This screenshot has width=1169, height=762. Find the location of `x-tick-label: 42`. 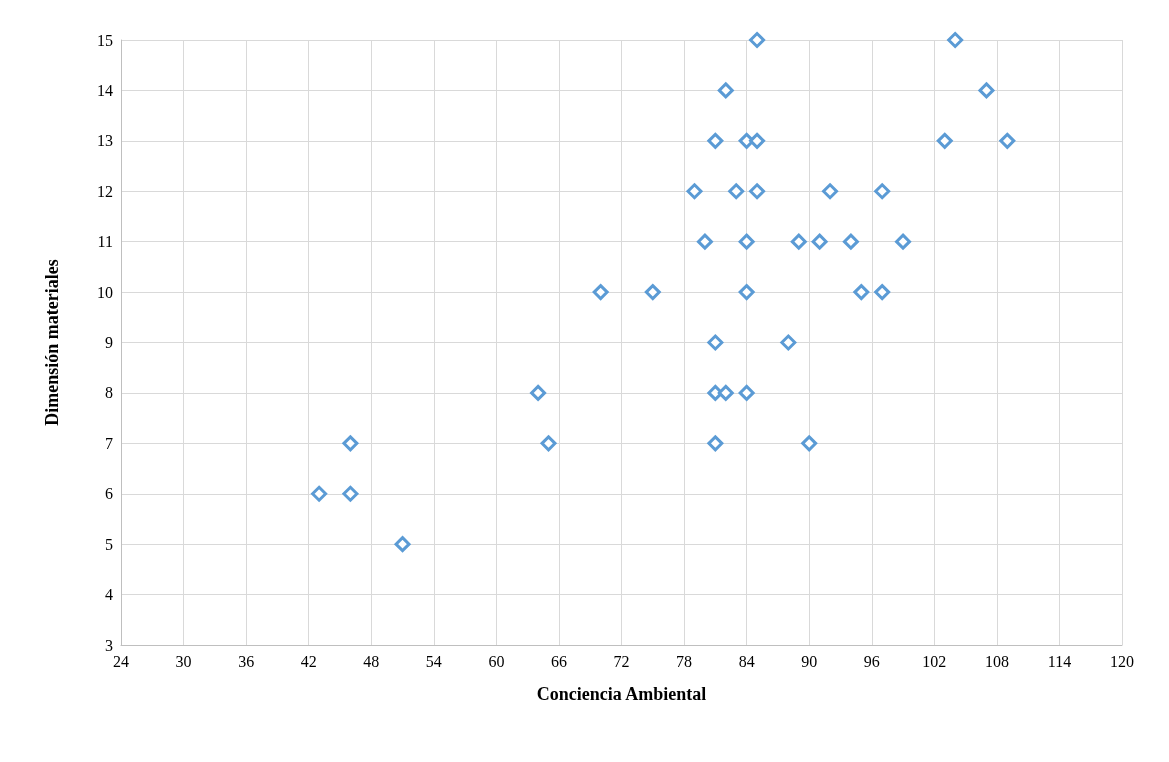

x-tick-label: 42 is located at coordinates (308, 661).